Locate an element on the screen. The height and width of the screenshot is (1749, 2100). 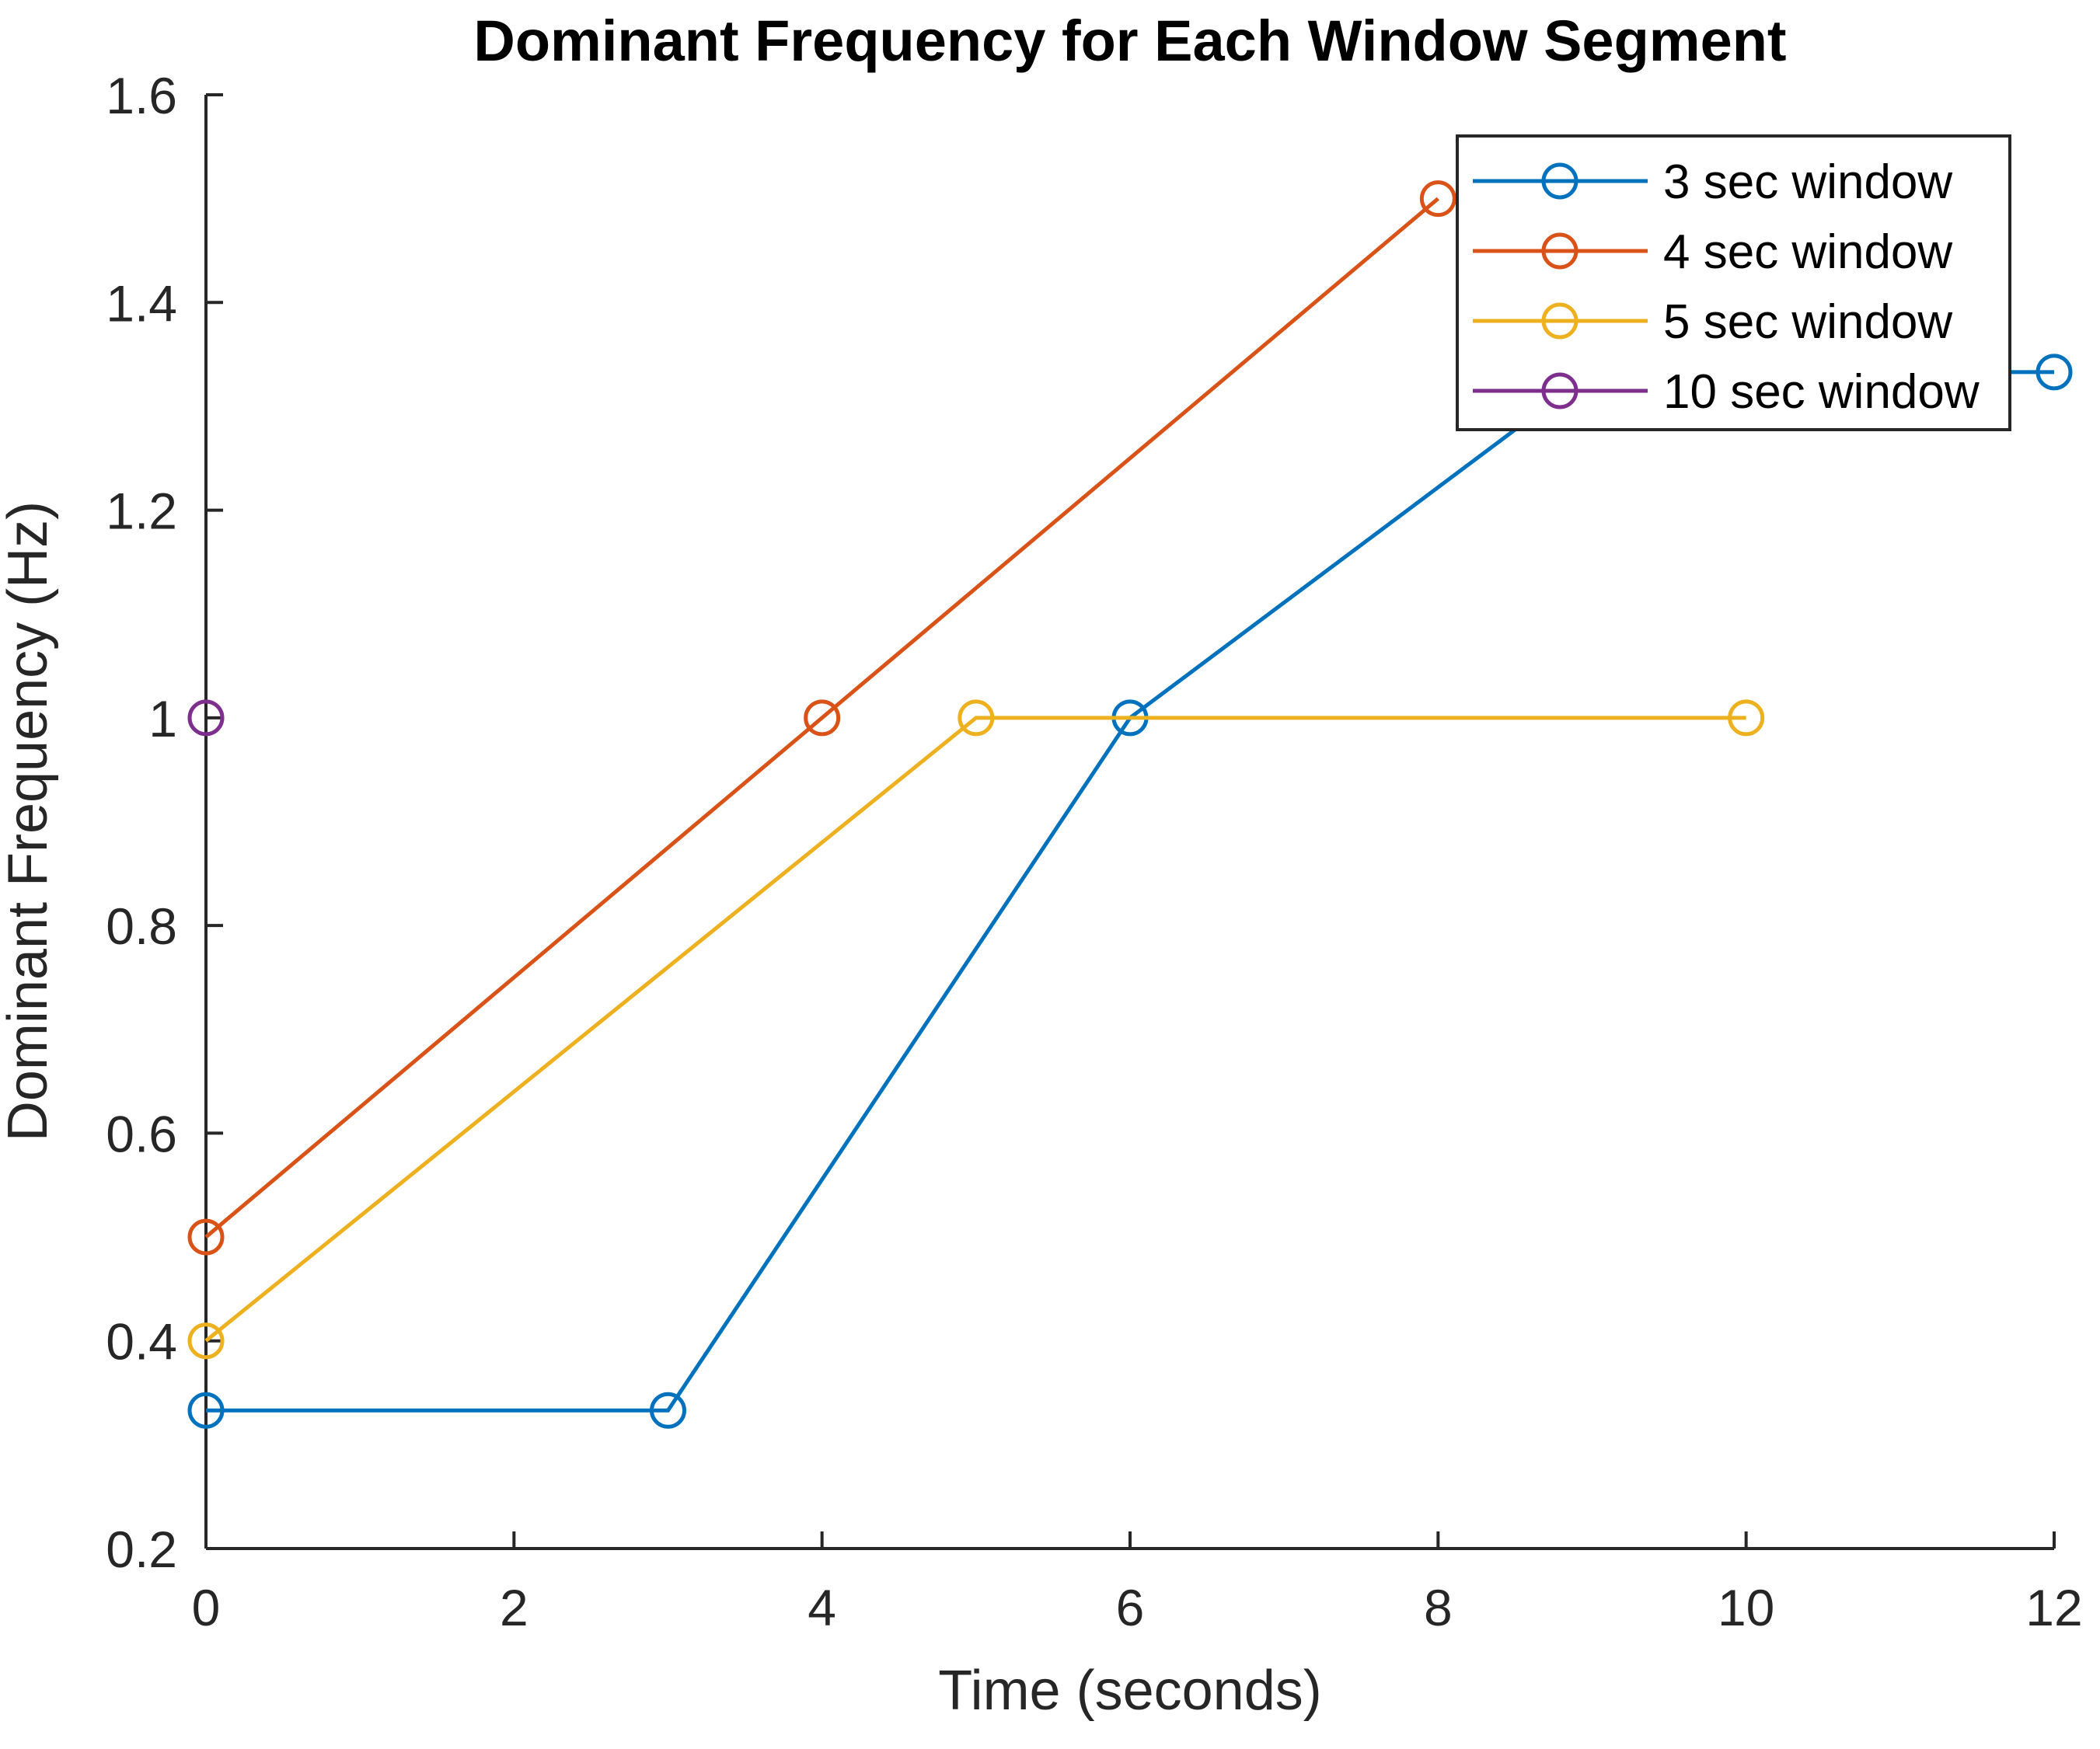
y-axis-label: Dominant Frequency (Hz) is located at coordinates (29, 821).